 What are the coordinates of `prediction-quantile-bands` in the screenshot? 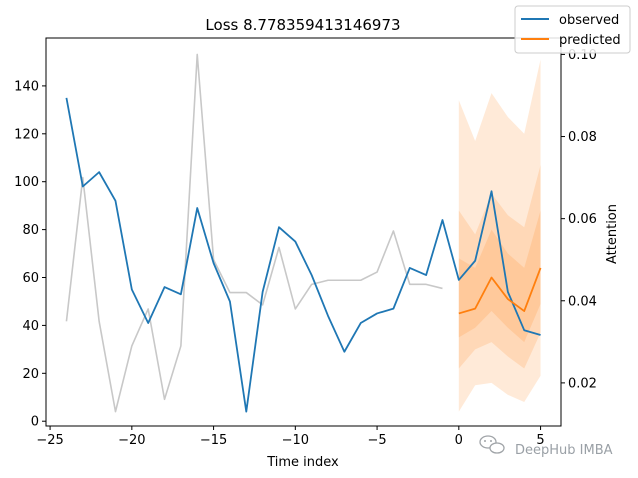 It's located at (499, 235).